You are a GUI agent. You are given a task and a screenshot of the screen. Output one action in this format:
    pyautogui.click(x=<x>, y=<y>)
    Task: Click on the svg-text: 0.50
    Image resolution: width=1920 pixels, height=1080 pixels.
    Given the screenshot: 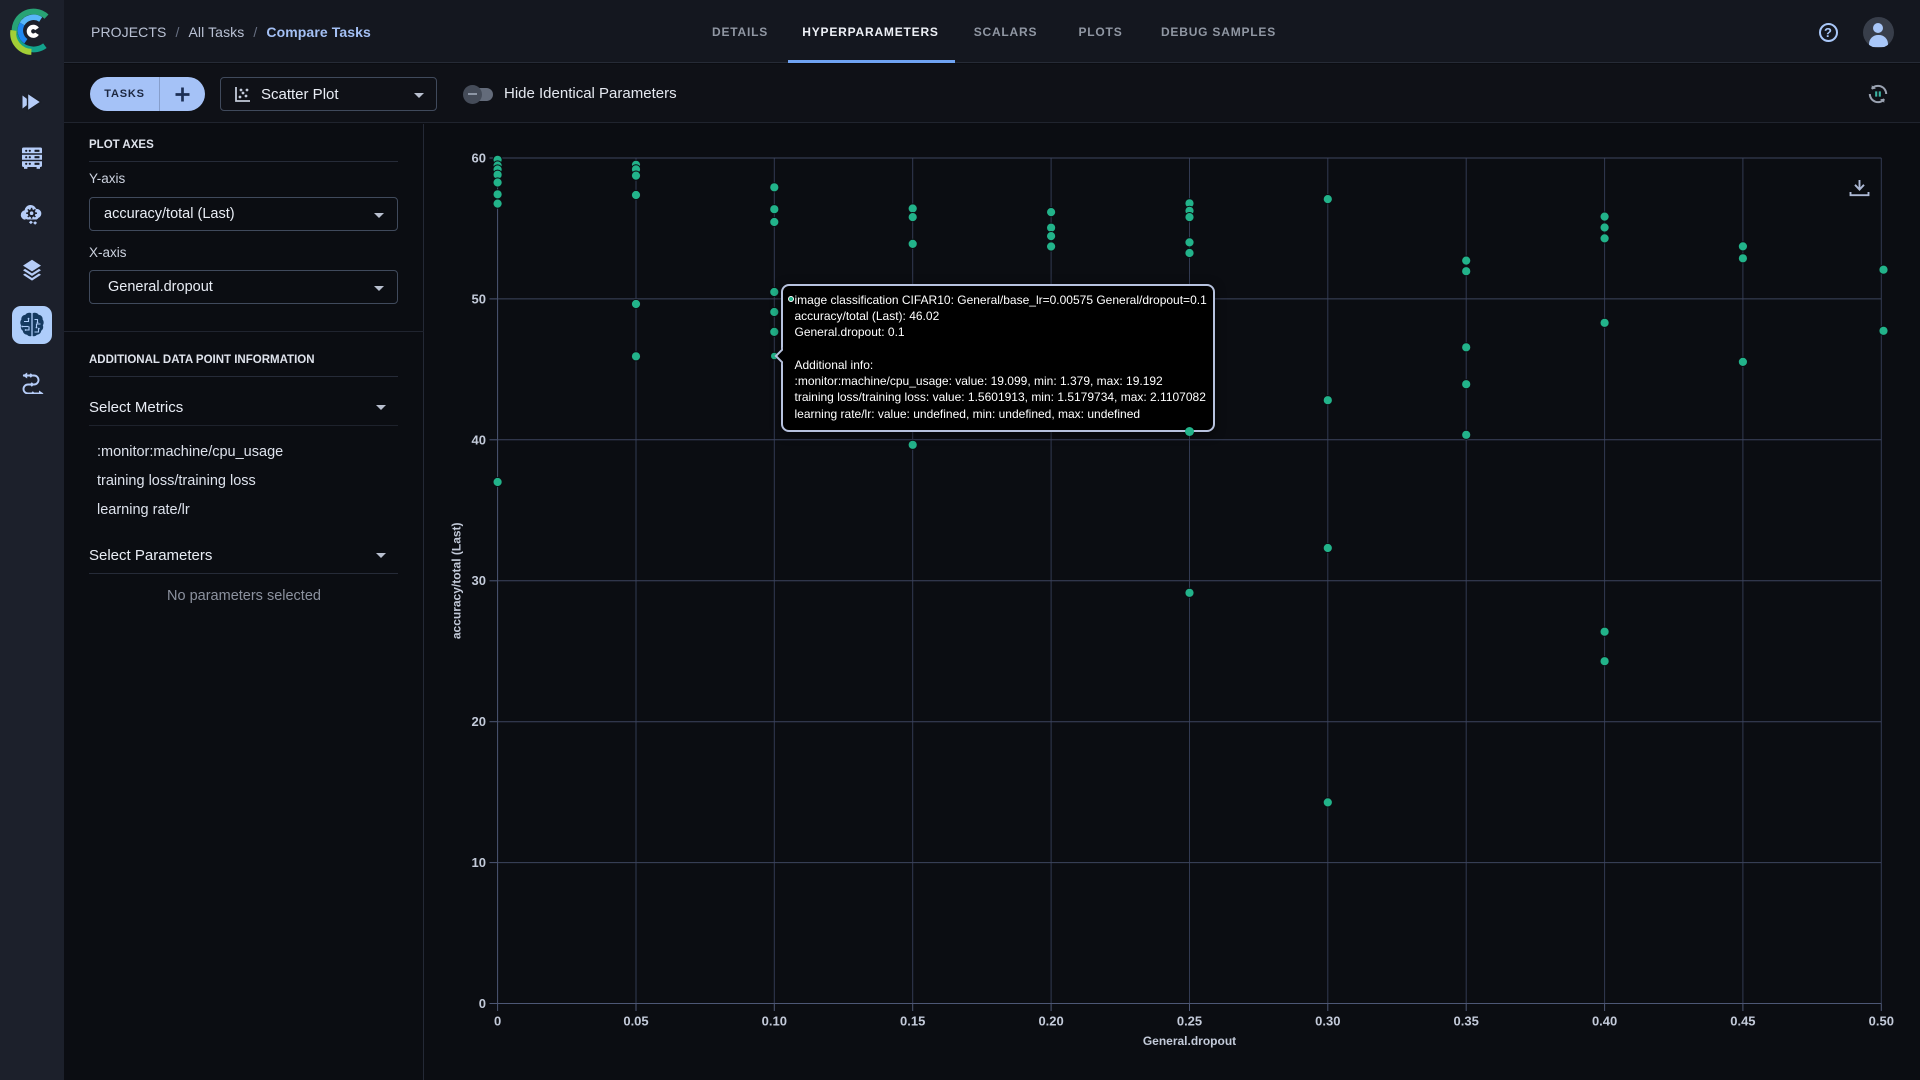 What is the action you would take?
    pyautogui.click(x=1881, y=1021)
    